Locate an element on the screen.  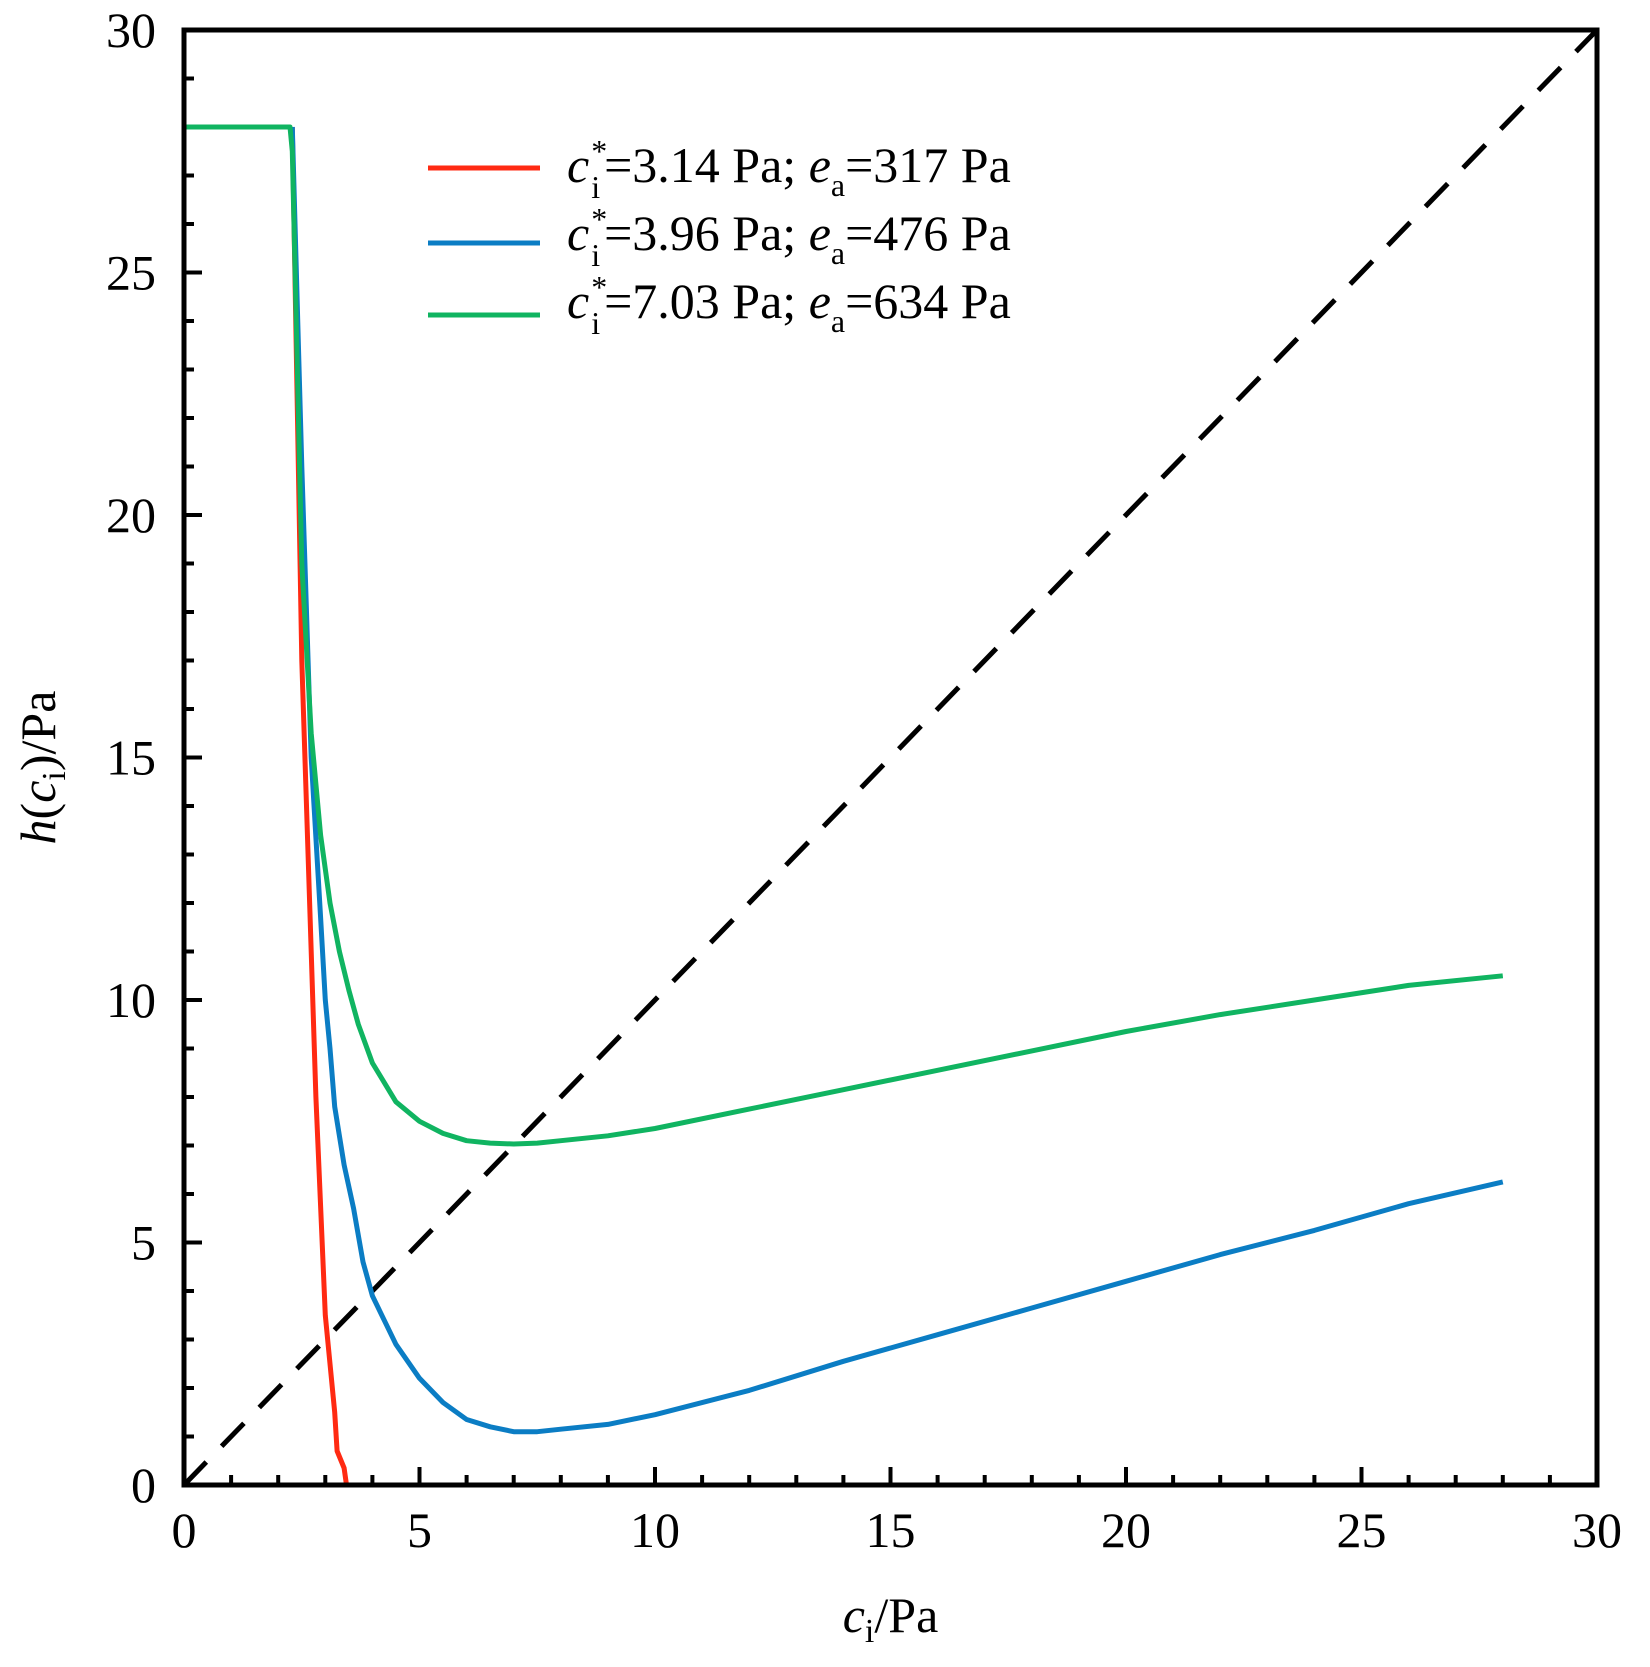
y-tick-label: 5 is located at coordinates (143, 1243).